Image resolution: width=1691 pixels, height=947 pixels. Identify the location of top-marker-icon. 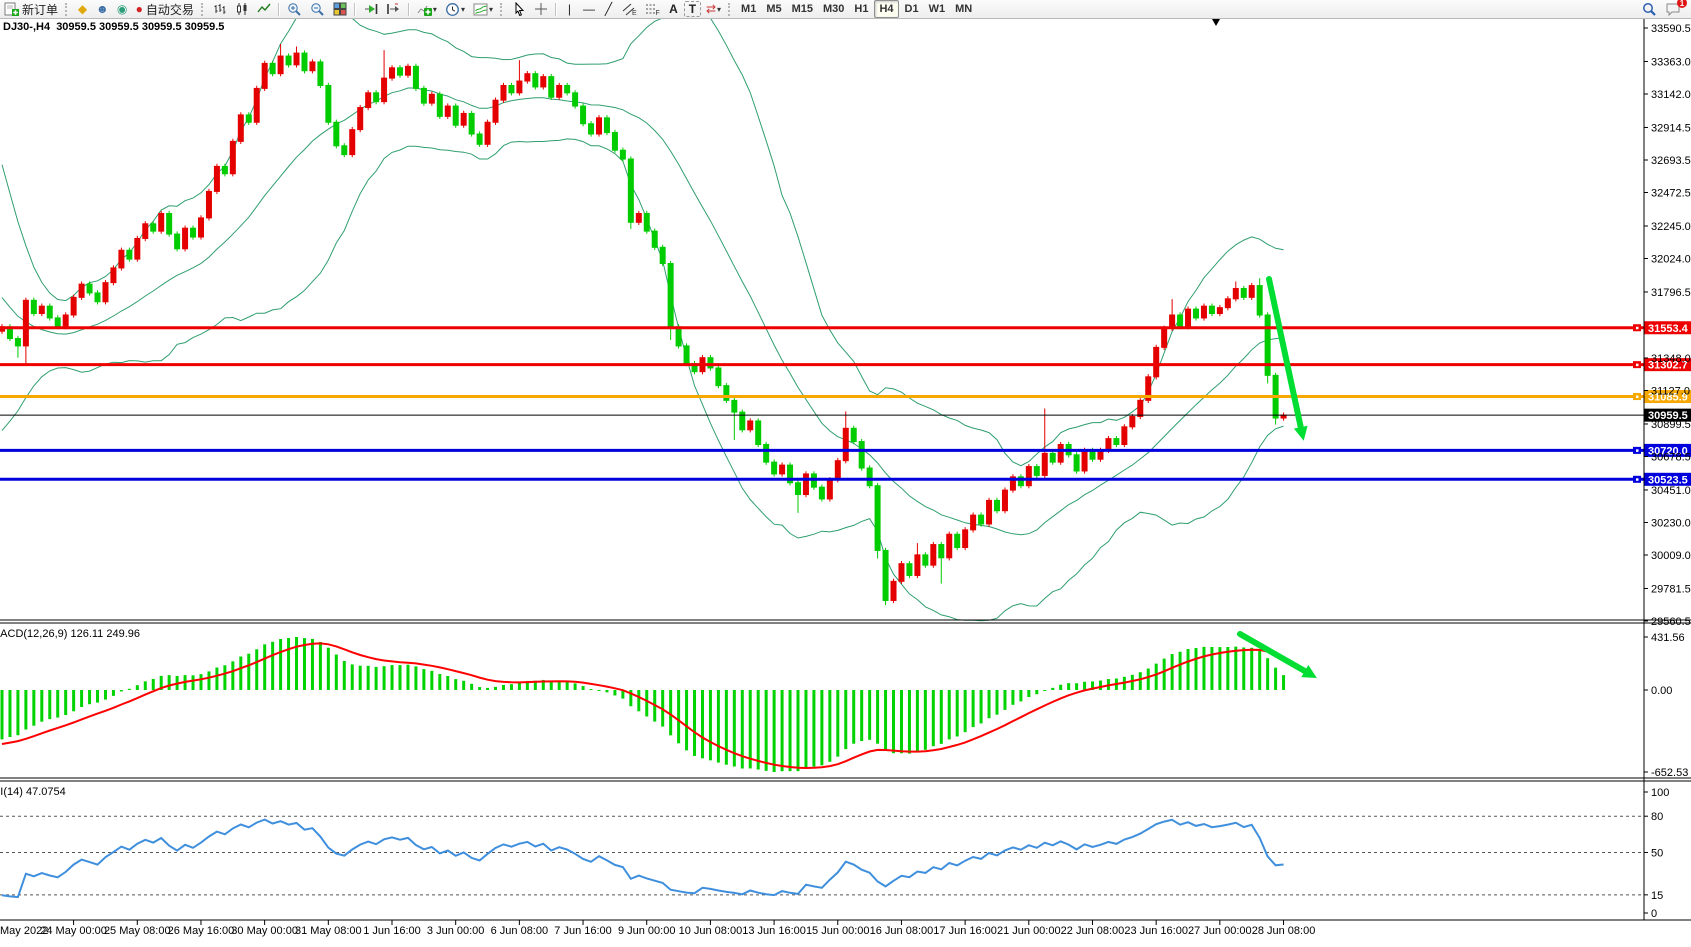
(1216, 22).